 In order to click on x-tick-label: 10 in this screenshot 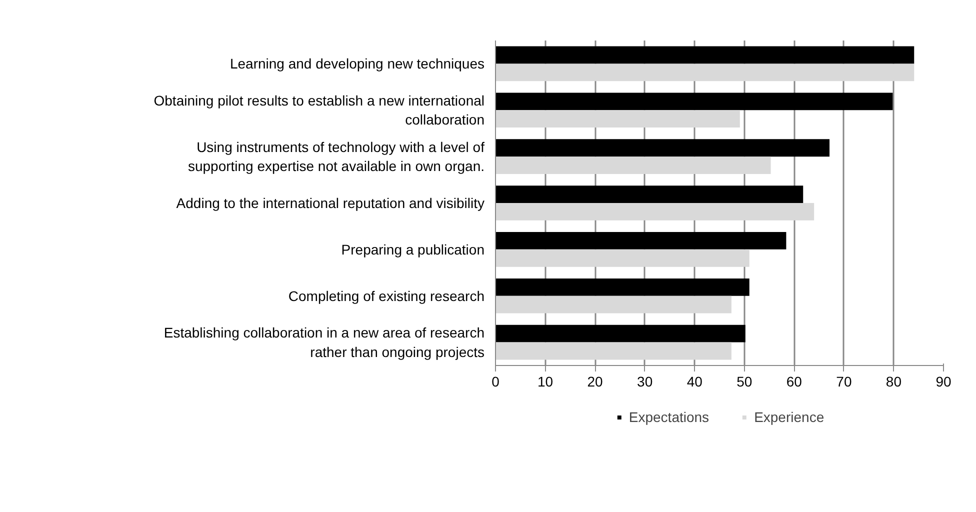, I will do `click(545, 382)`.